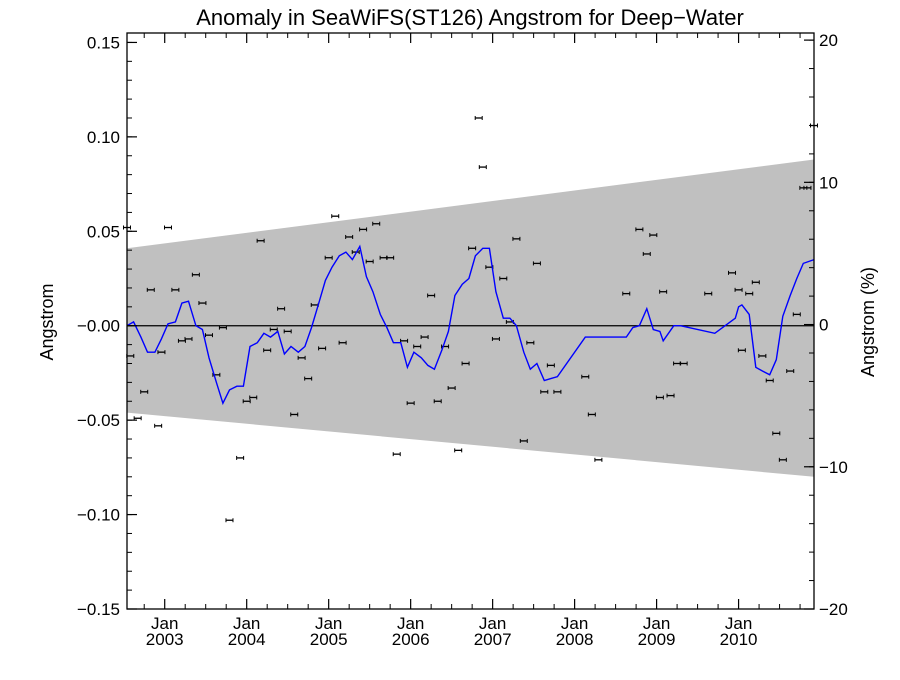 The width and height of the screenshot is (900, 680). I want to click on y-tick-label-right: −20, so click(833, 609).